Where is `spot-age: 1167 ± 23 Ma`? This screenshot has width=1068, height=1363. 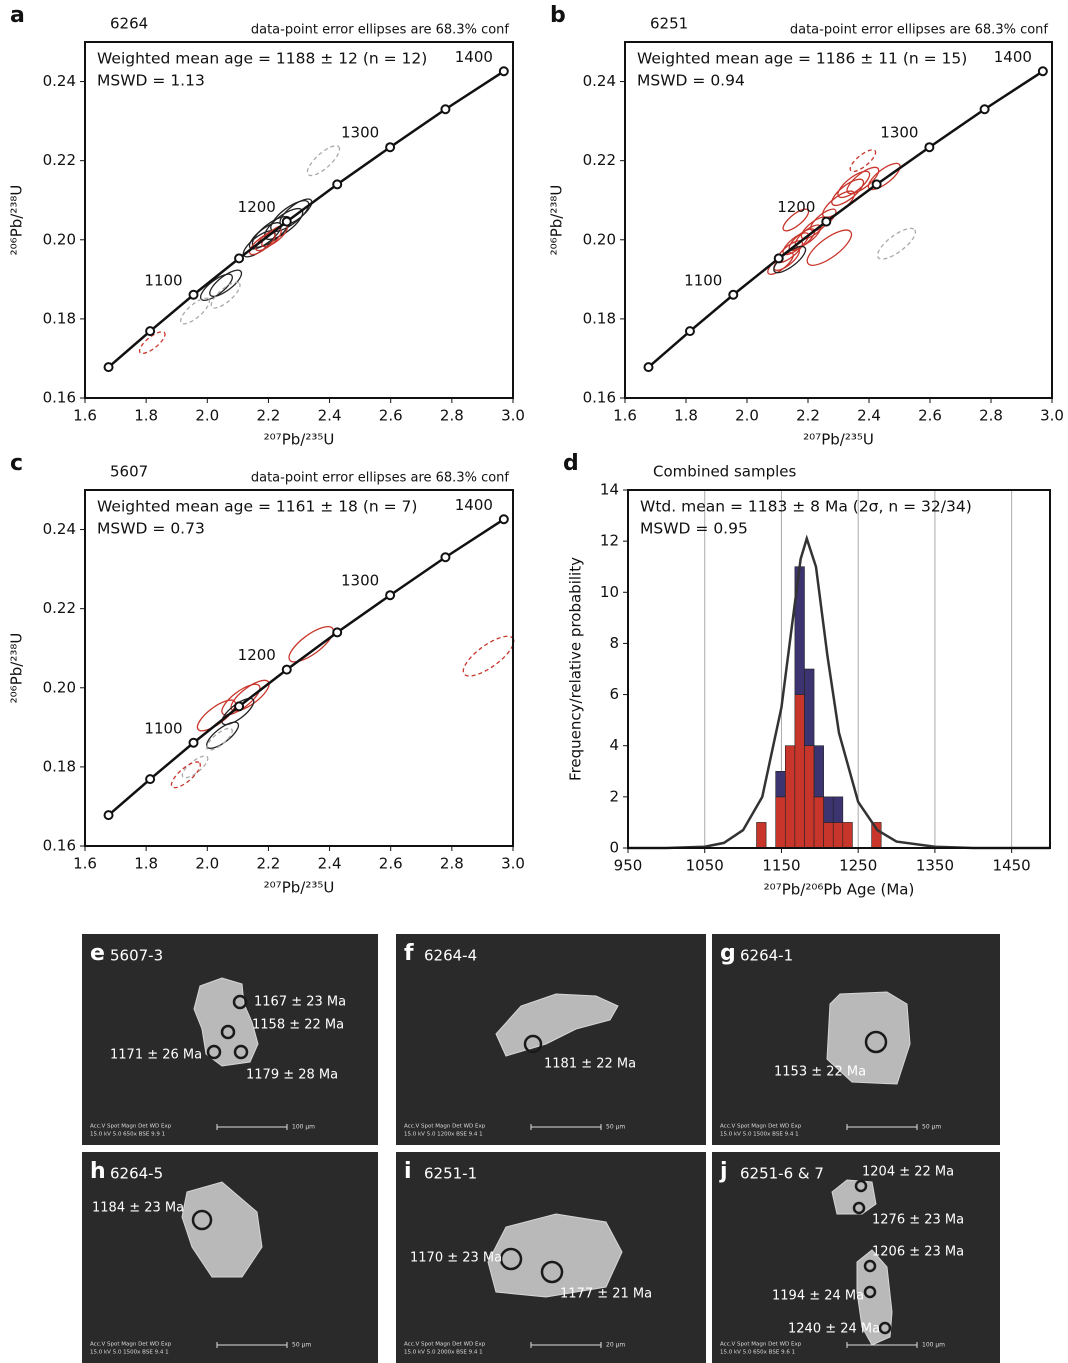
spot-age: 1167 ± 23 Ma is located at coordinates (300, 1002).